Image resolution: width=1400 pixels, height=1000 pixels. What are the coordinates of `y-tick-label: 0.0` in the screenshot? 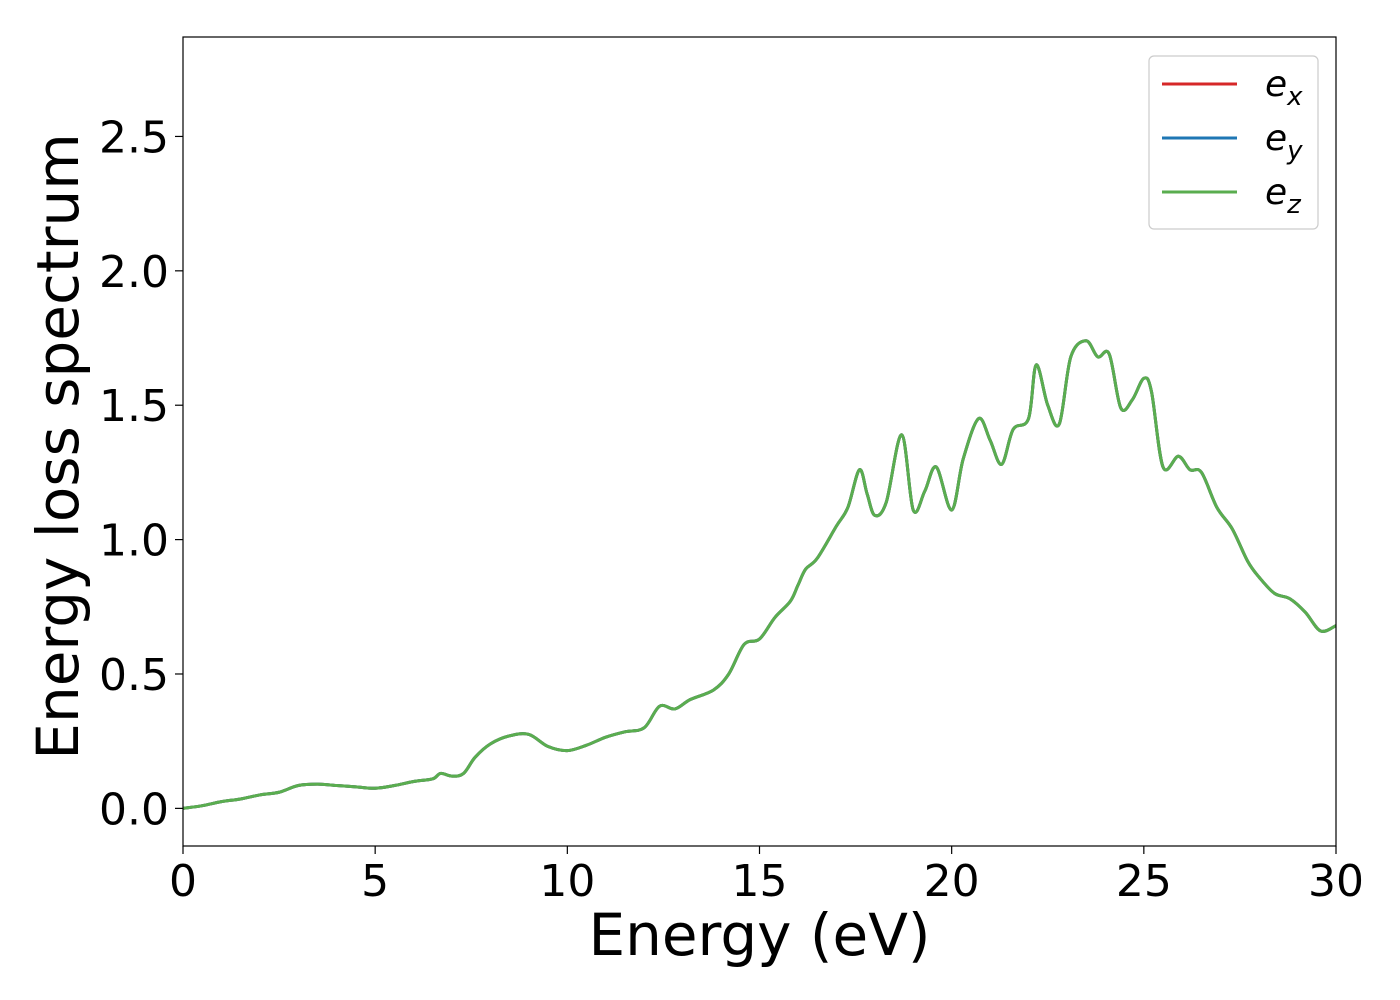 It's located at (134, 809).